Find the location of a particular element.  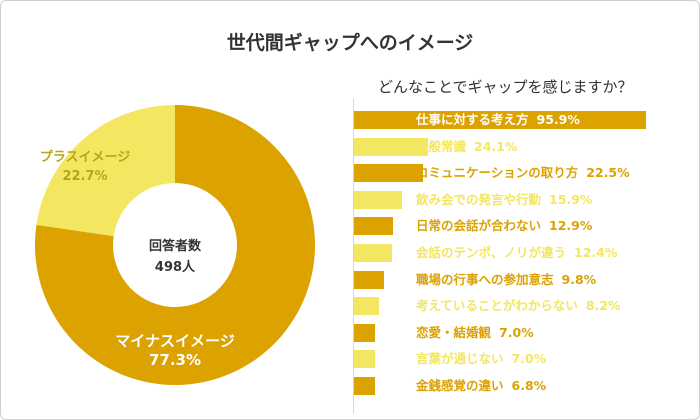

center-label: 回答者数 is located at coordinates (175, 246).